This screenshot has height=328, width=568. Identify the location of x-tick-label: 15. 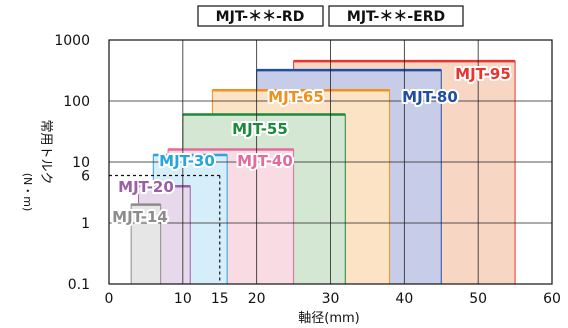
(220, 299).